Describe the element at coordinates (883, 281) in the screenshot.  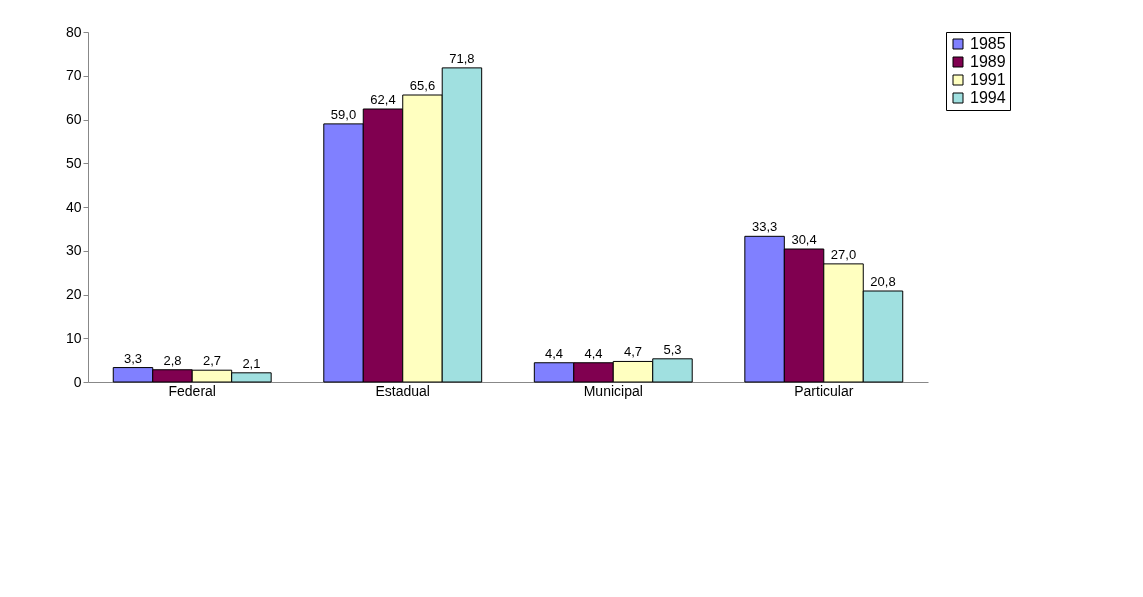
I see `data-label: 20,8` at that location.